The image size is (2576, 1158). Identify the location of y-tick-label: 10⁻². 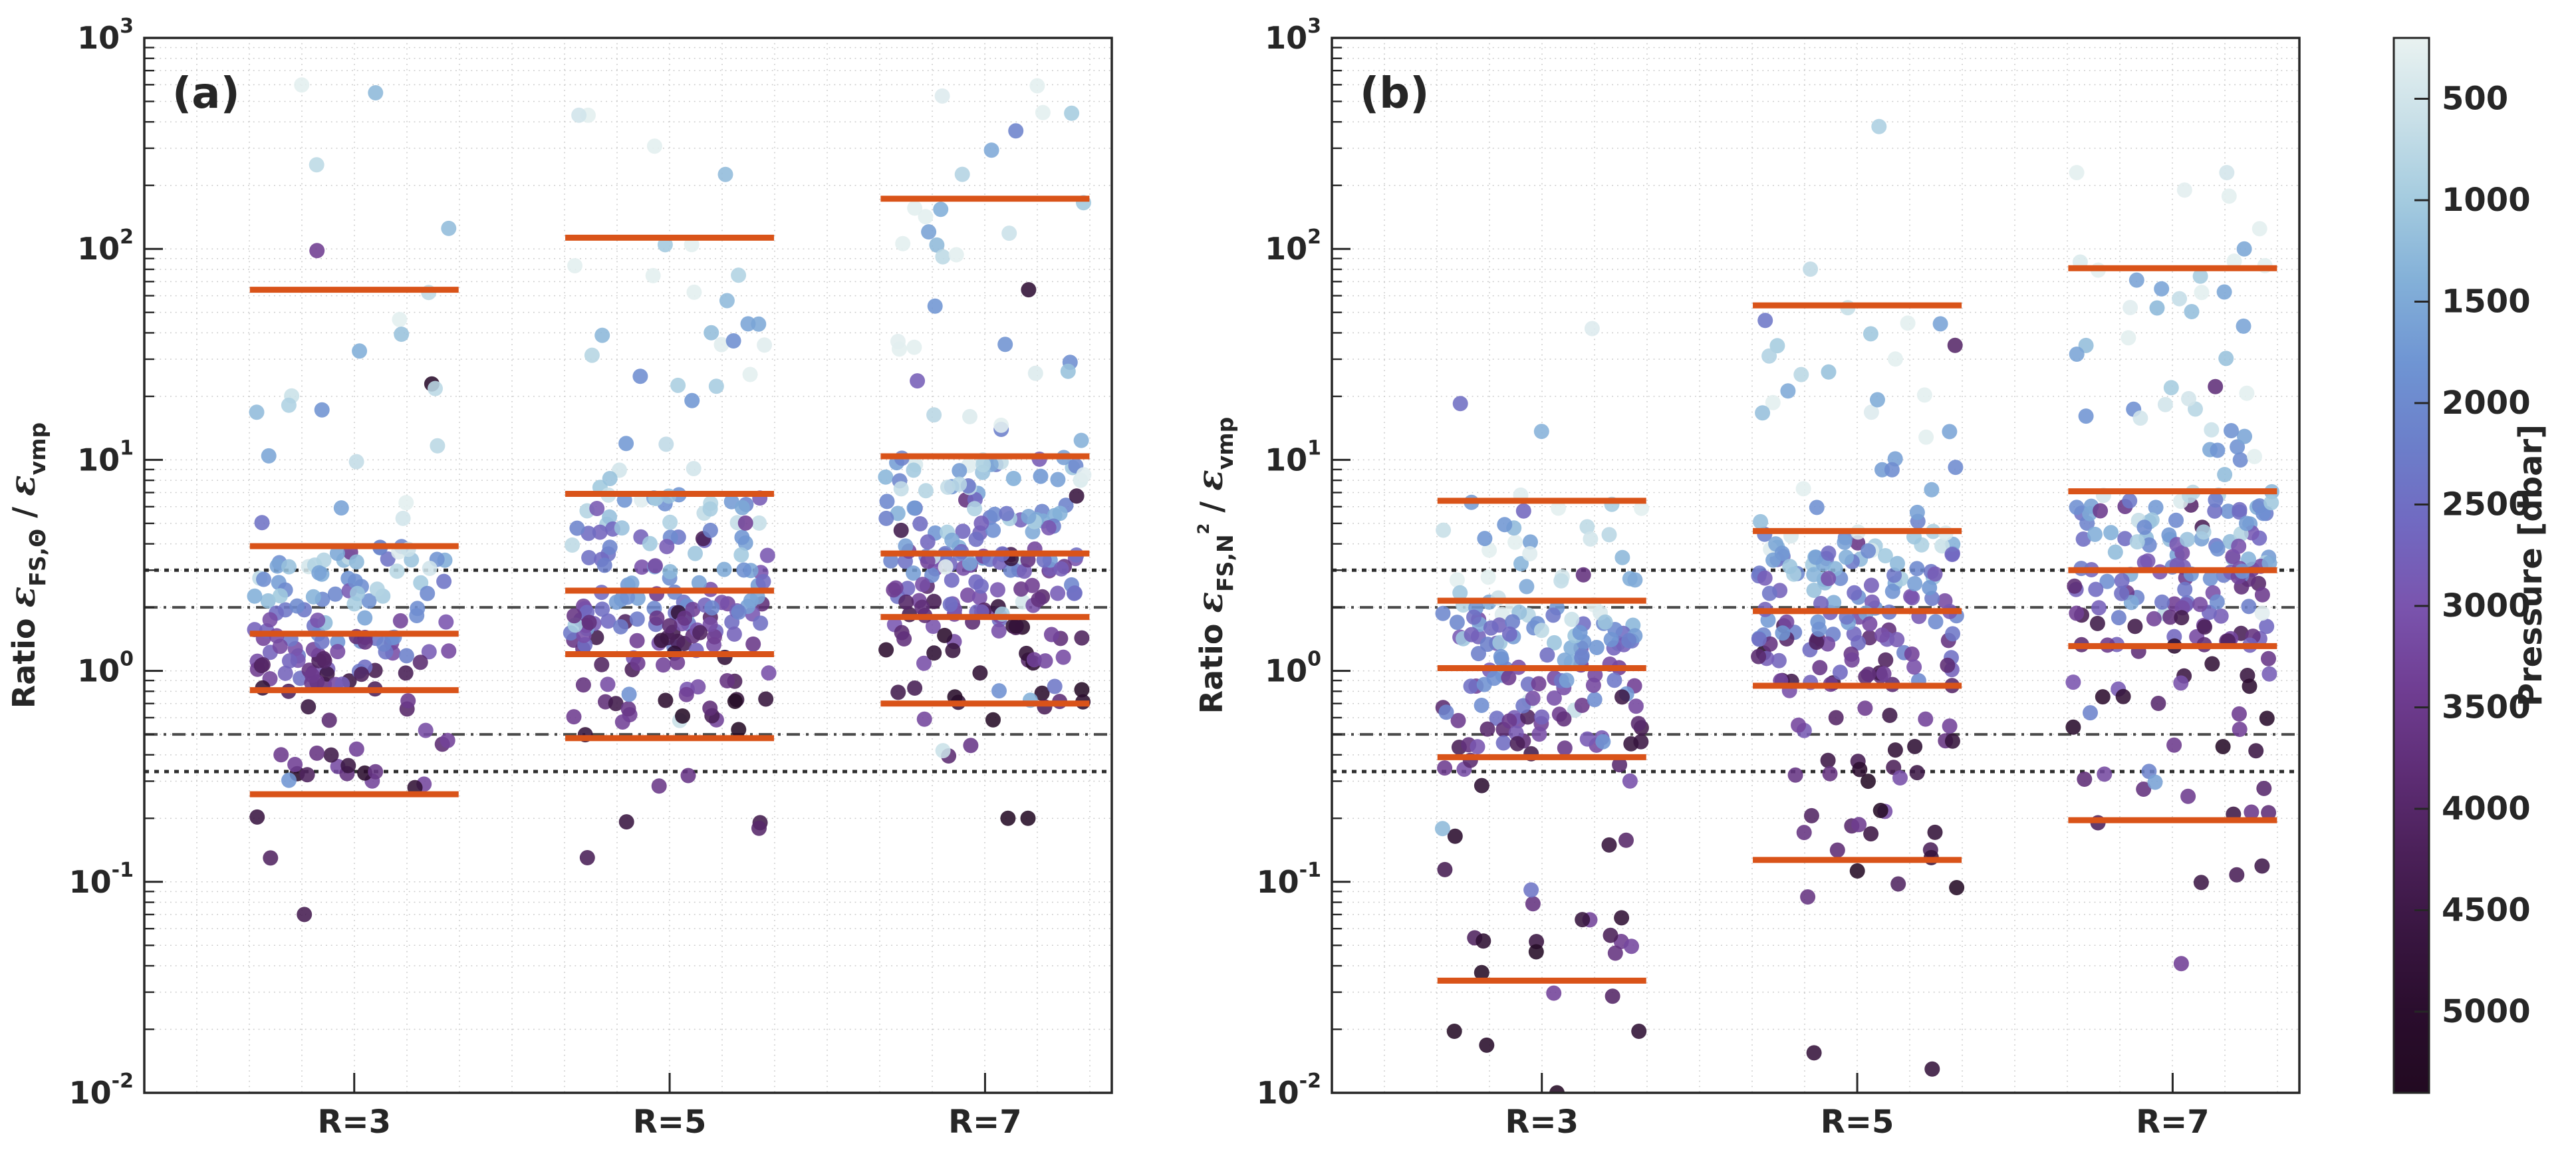
(1289, 1090).